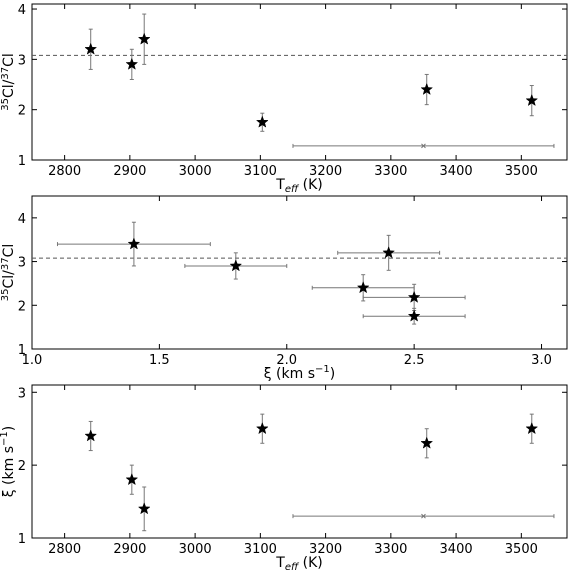  Describe the element at coordinates (414, 360) in the screenshot. I see `x-tick-label: 2.5` at that location.